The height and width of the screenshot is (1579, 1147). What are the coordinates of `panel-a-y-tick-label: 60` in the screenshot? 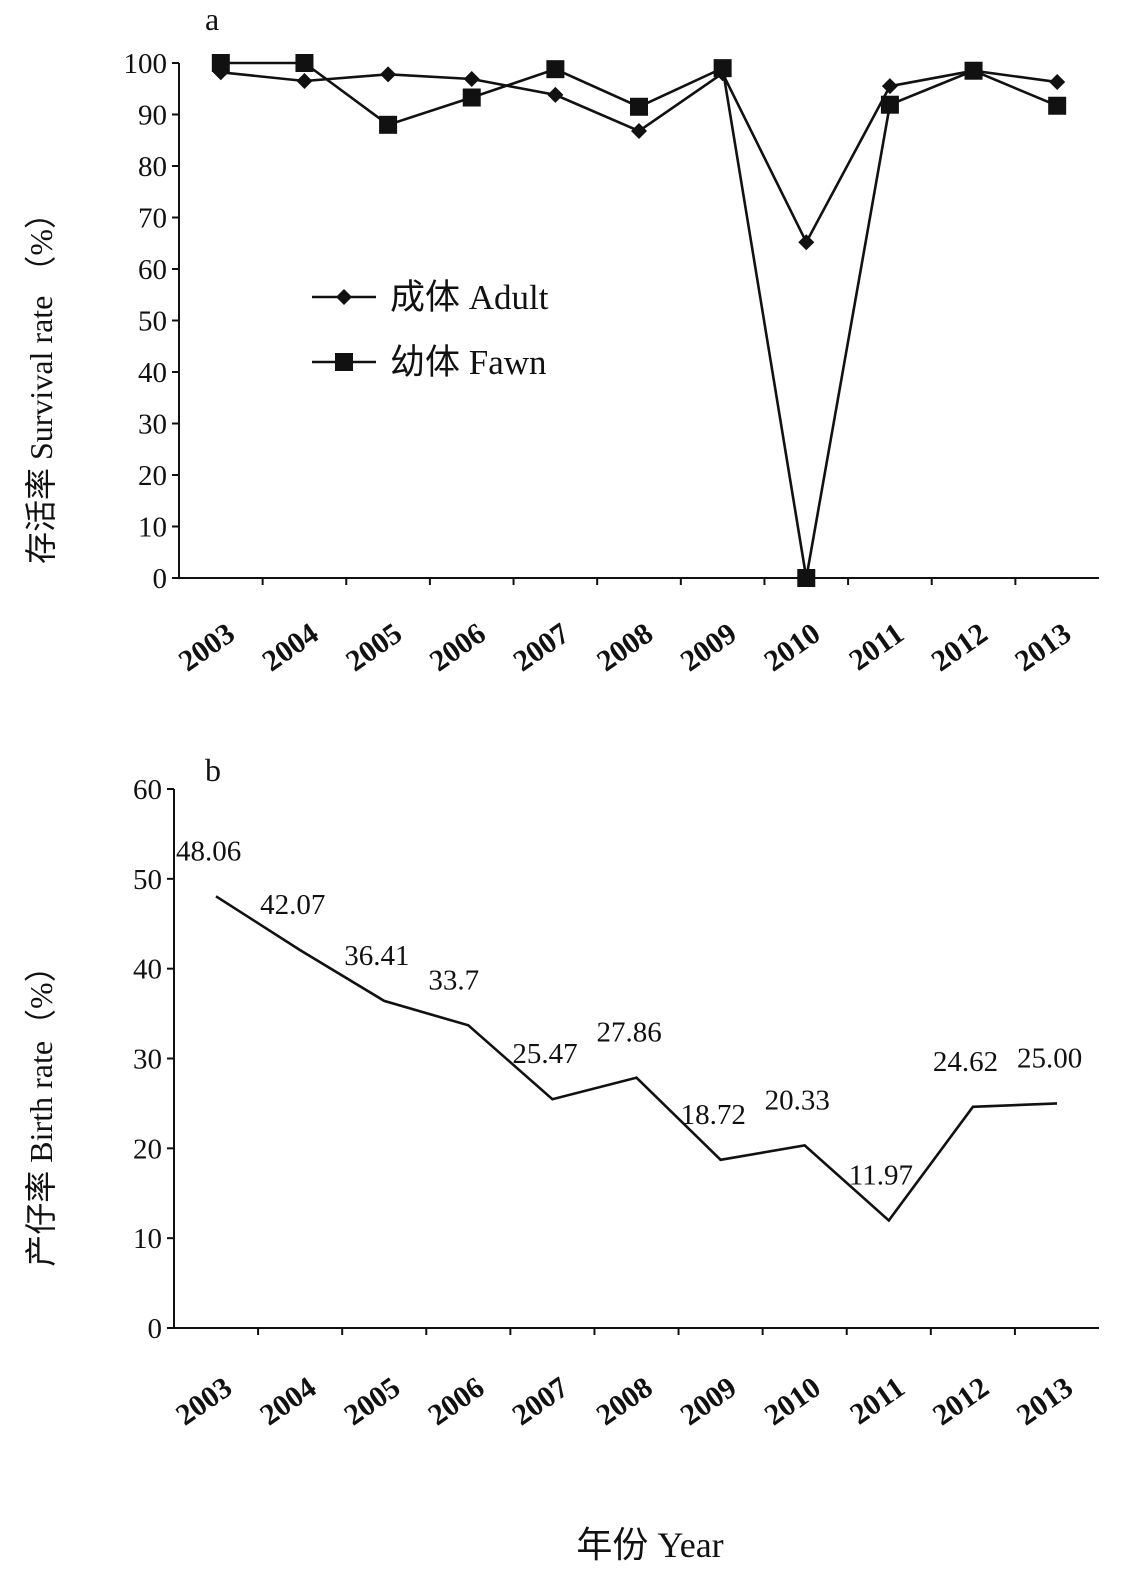 It's located at (152, 270).